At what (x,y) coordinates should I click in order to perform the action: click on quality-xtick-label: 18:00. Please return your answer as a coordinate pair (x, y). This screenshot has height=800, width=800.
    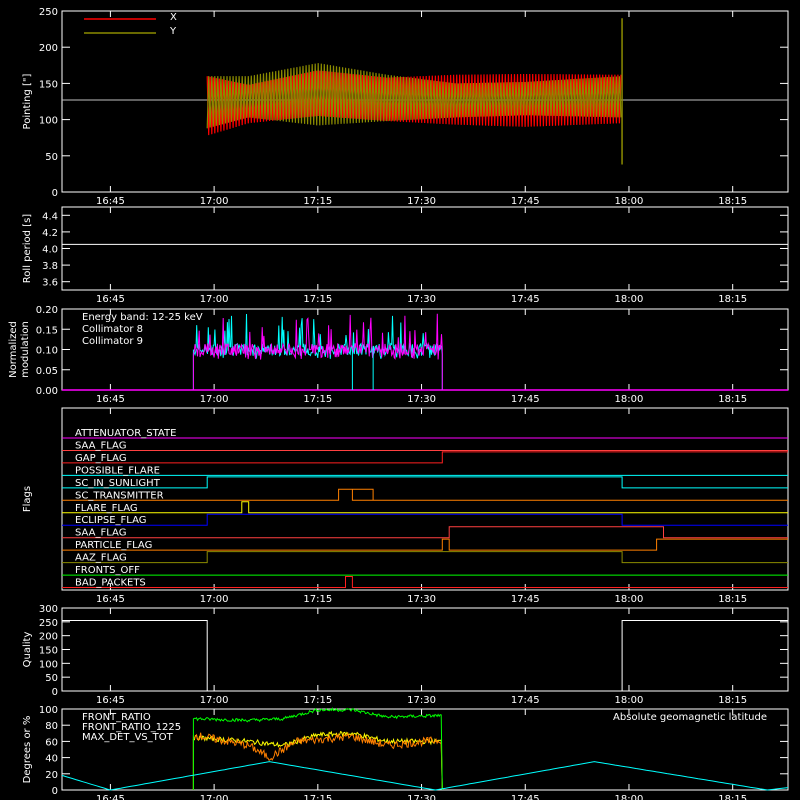
    Looking at the image, I should click on (629, 700).